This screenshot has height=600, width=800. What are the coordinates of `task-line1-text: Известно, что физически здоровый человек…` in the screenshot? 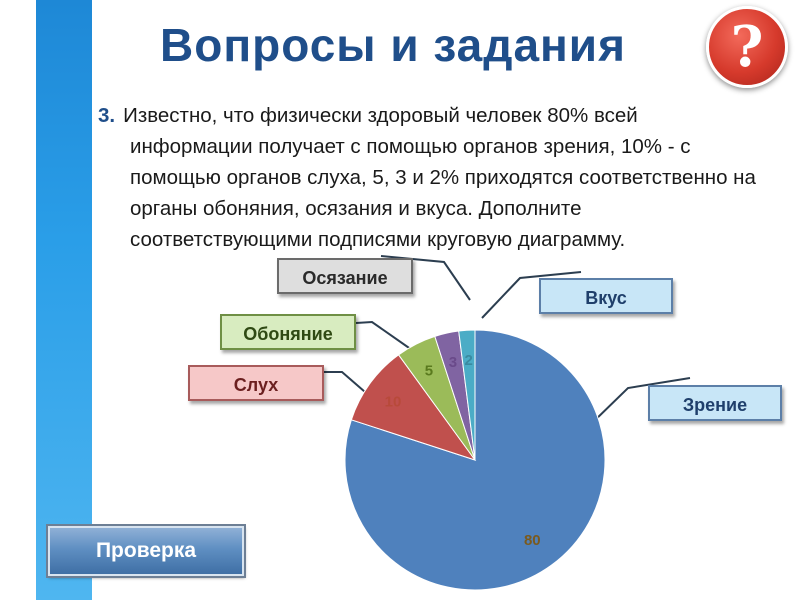 It's located at (380, 115).